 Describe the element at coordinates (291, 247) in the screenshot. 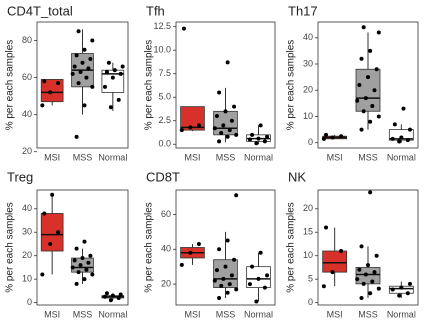

I see `y-axis-label: % per each samples` at that location.